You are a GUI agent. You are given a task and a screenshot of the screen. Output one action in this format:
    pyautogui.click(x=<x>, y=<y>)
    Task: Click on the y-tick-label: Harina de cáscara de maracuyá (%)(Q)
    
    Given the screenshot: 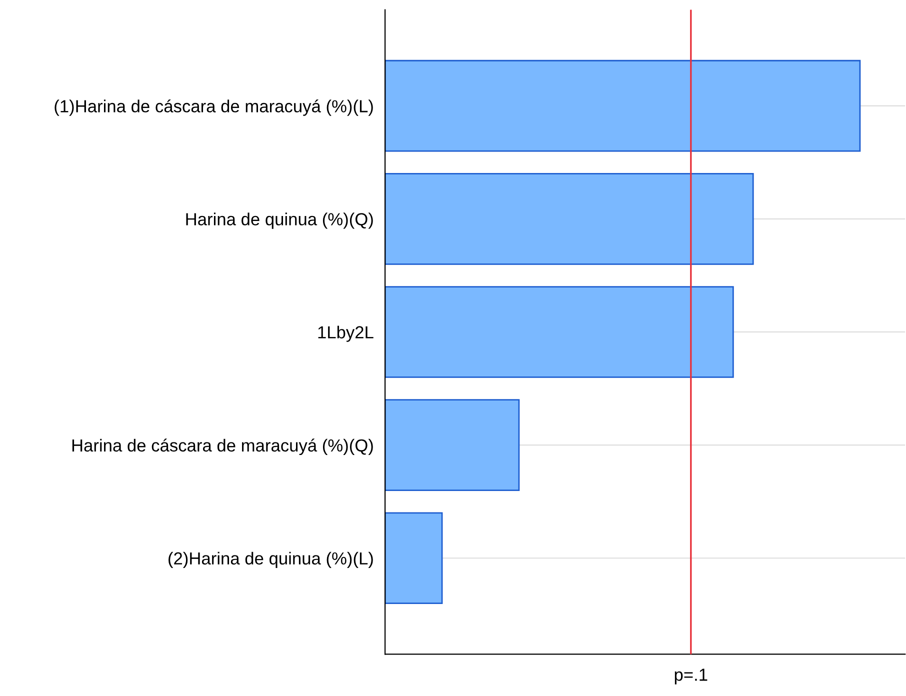 What is the action you would take?
    pyautogui.click(x=222, y=447)
    